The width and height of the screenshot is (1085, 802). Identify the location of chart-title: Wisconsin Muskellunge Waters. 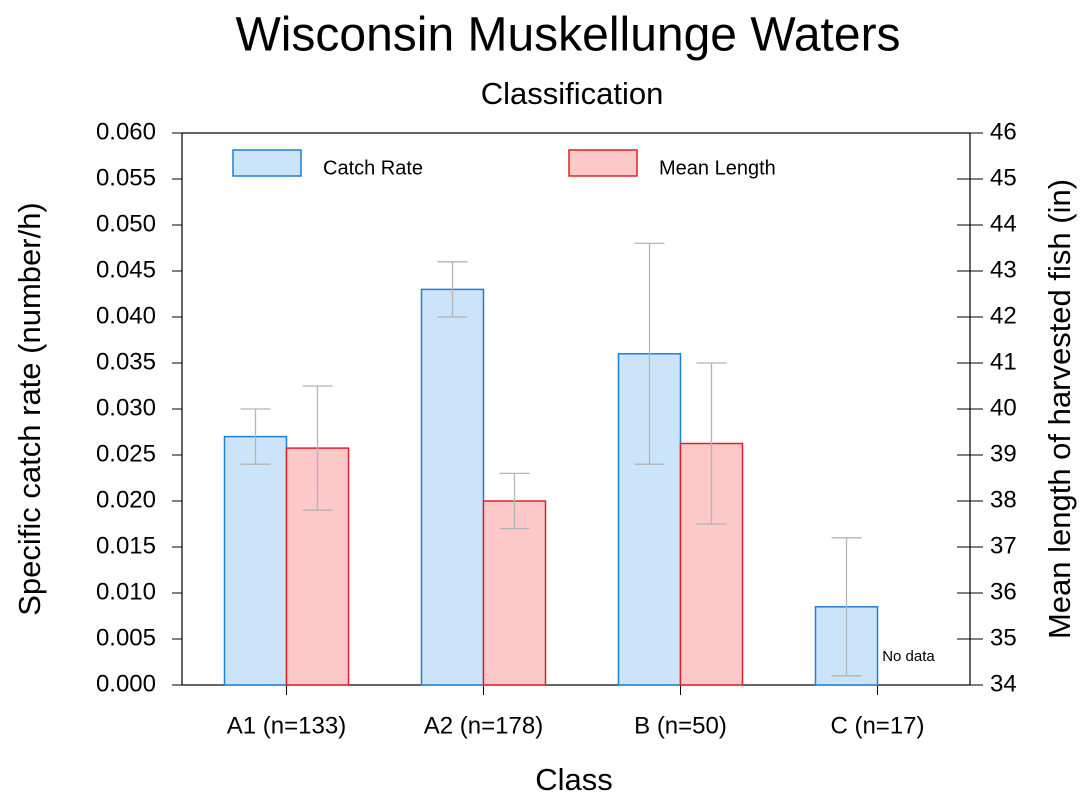
(567, 35).